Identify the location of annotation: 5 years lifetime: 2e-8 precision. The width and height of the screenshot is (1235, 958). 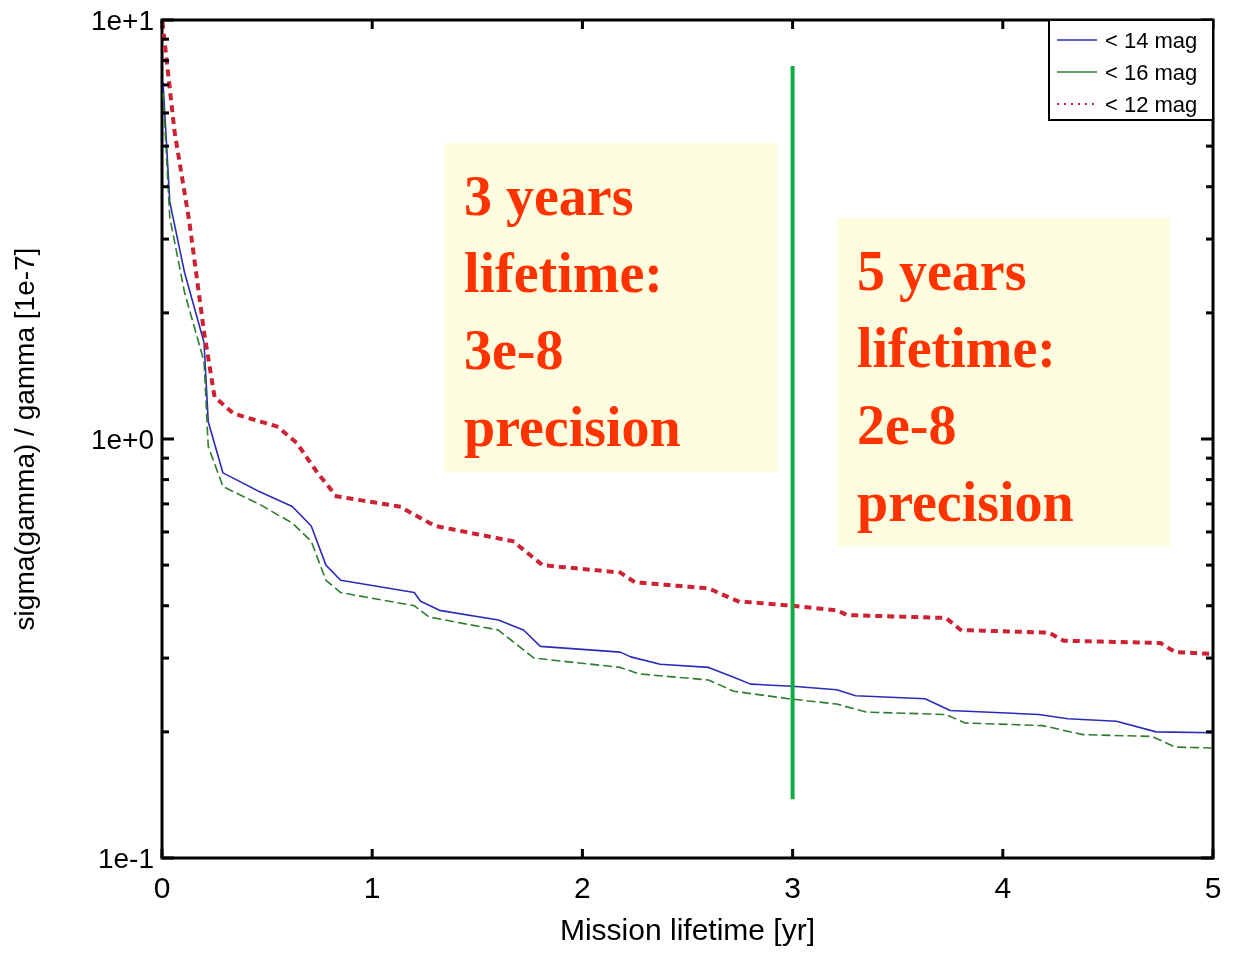
(965, 386).